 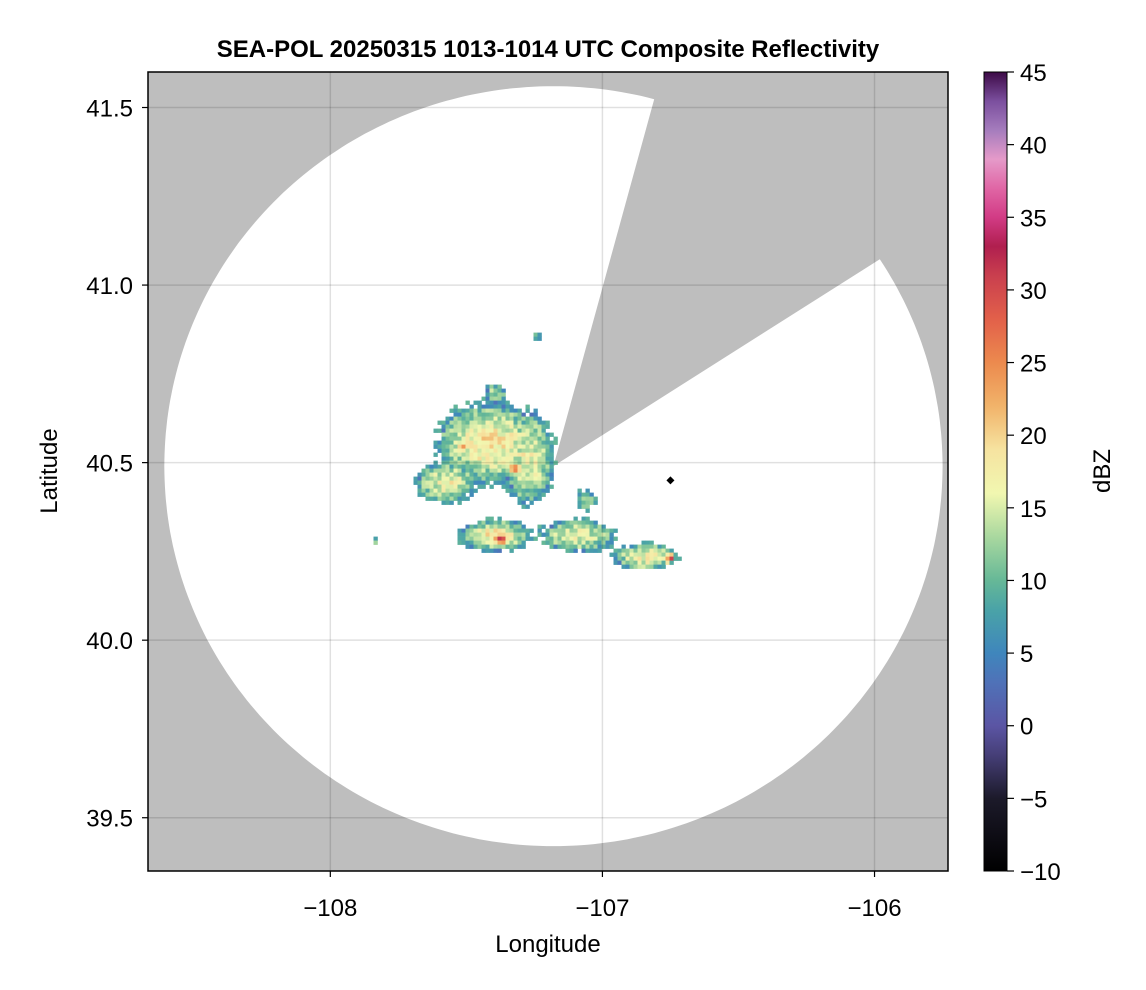 I want to click on x-tick-label: −107, so click(x=602, y=908).